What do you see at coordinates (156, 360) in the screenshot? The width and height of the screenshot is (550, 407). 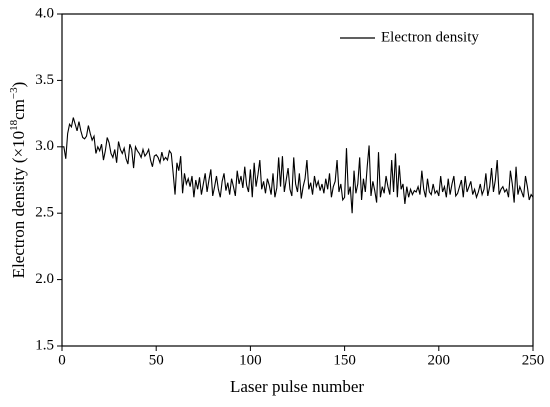 I see `x-tick-label: 50` at bounding box center [156, 360].